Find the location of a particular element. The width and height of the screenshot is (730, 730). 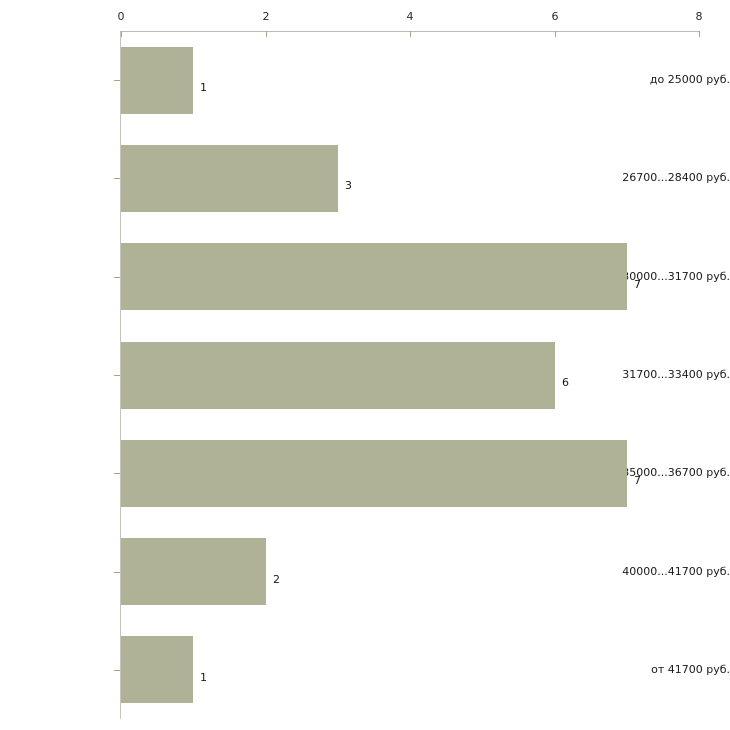

bar-value-label: 3 is located at coordinates (348, 185).